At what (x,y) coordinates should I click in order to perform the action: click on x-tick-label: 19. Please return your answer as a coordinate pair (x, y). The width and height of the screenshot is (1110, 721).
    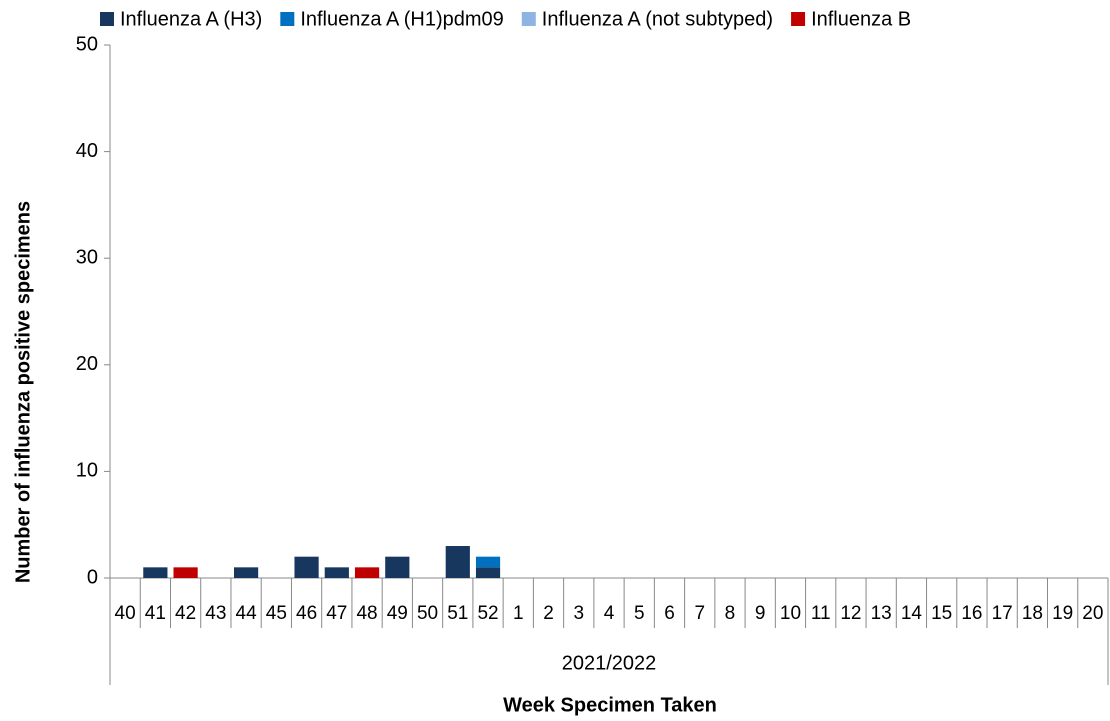
    Looking at the image, I should click on (1062, 613).